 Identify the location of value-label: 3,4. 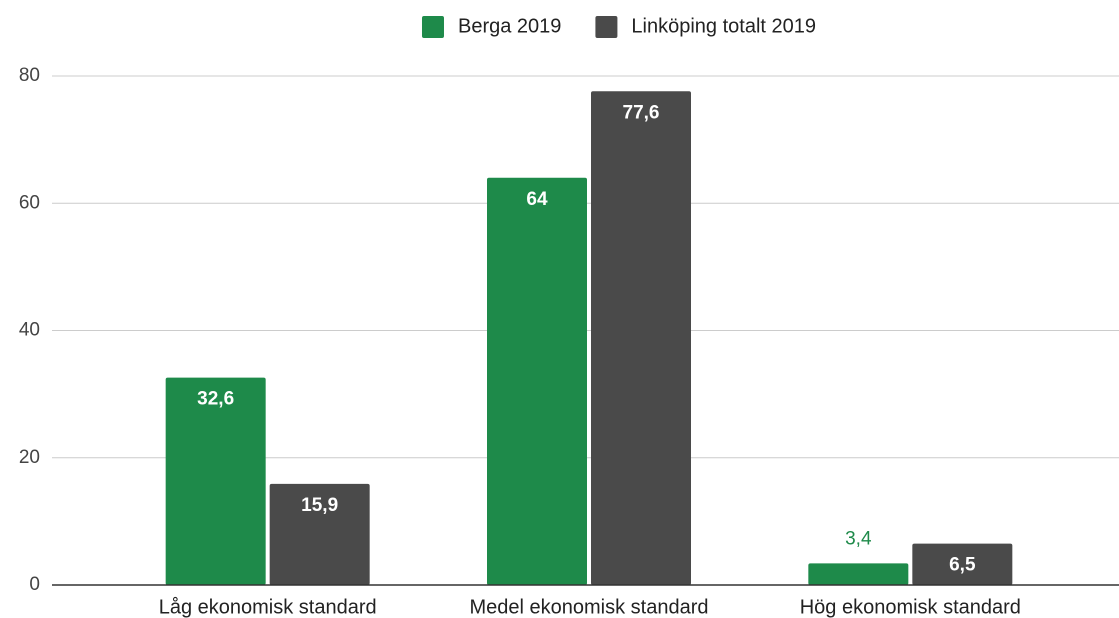
(858, 538).